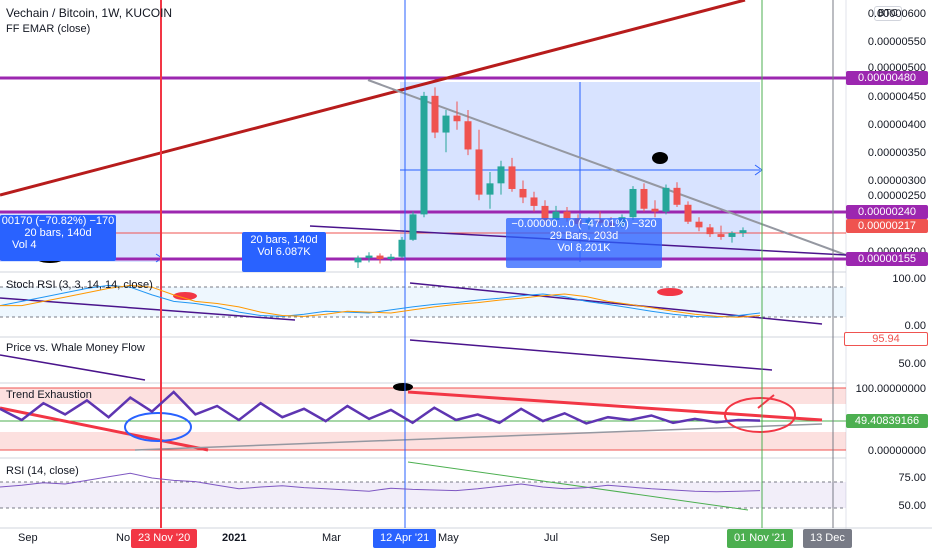 The width and height of the screenshot is (932, 555). Describe the element at coordinates (887, 78) in the screenshot. I see `level-badge-upper: 0.00000480` at that location.